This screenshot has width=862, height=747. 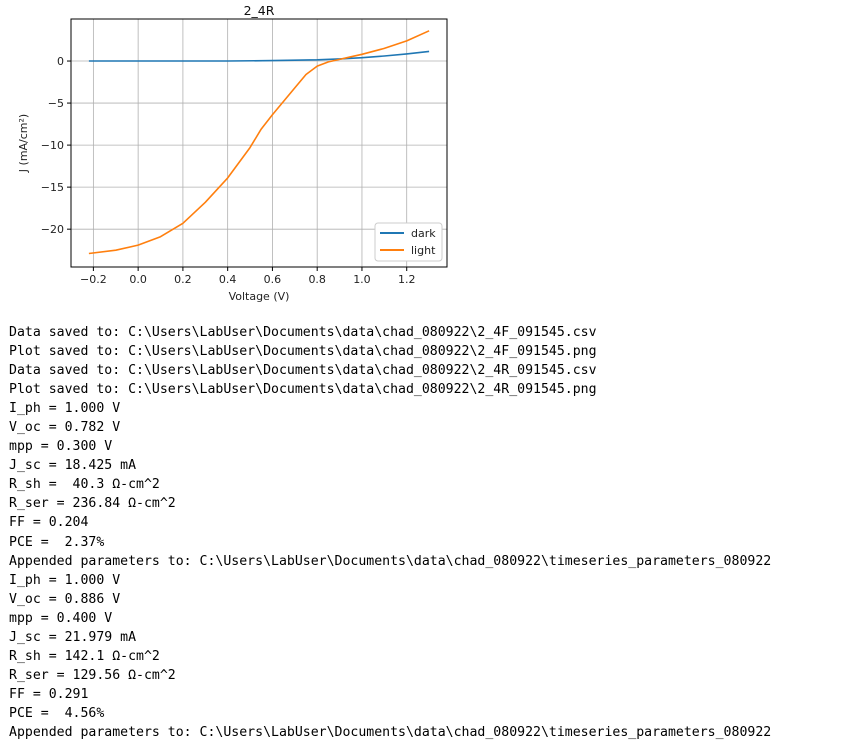 I want to click on console-line: mpp = 0.300 V, so click(x=61, y=447).